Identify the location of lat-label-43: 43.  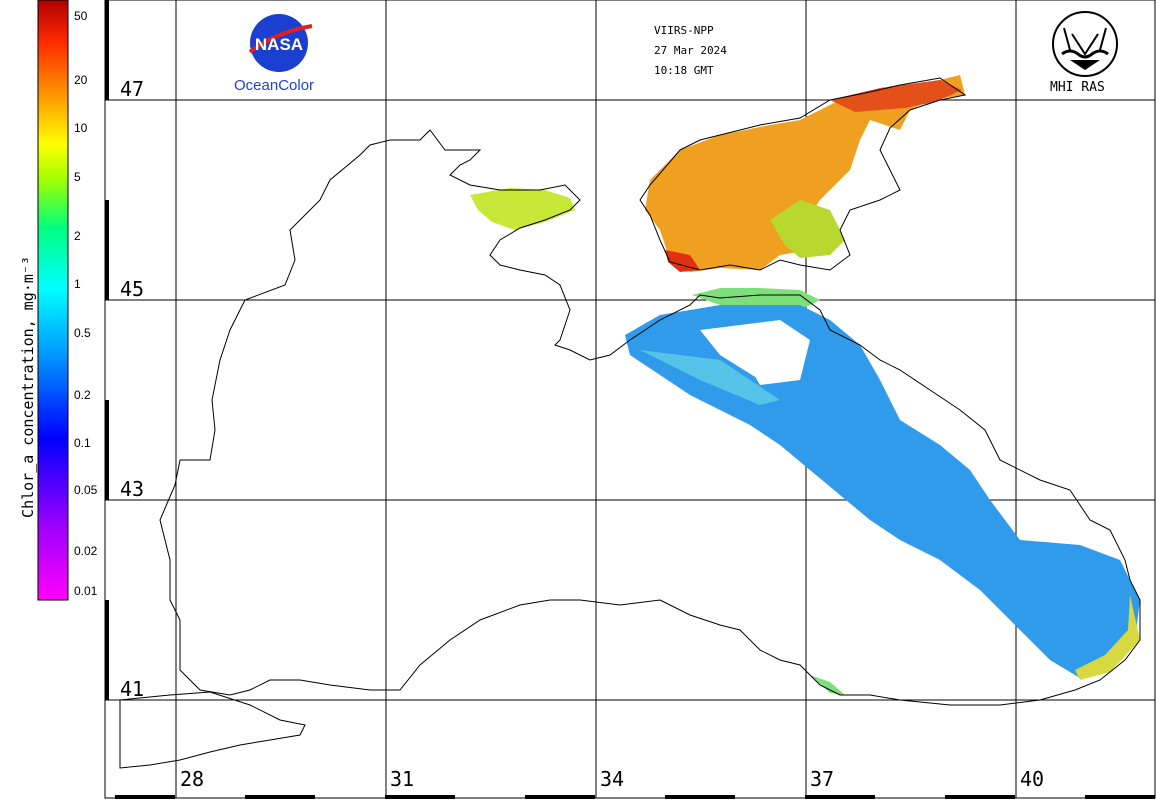
(132, 489).